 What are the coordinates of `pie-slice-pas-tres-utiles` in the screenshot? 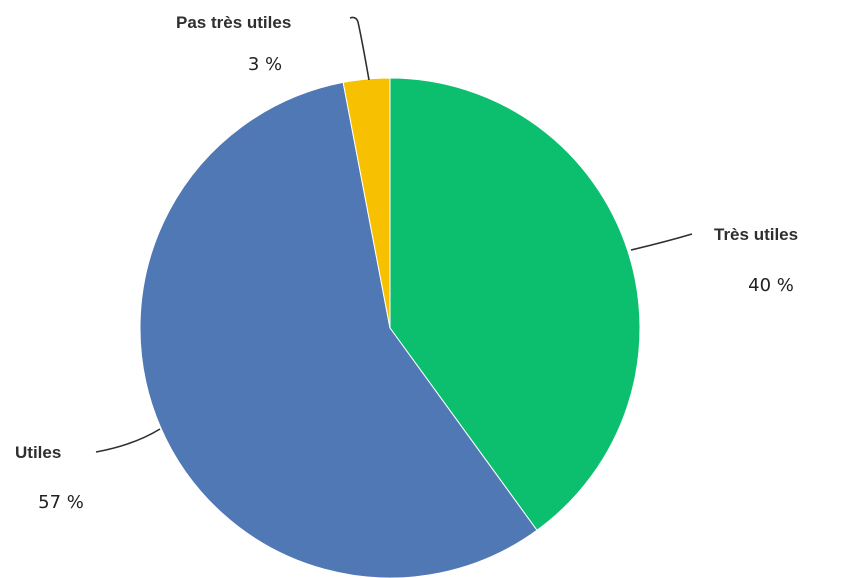 It's located at (366, 203).